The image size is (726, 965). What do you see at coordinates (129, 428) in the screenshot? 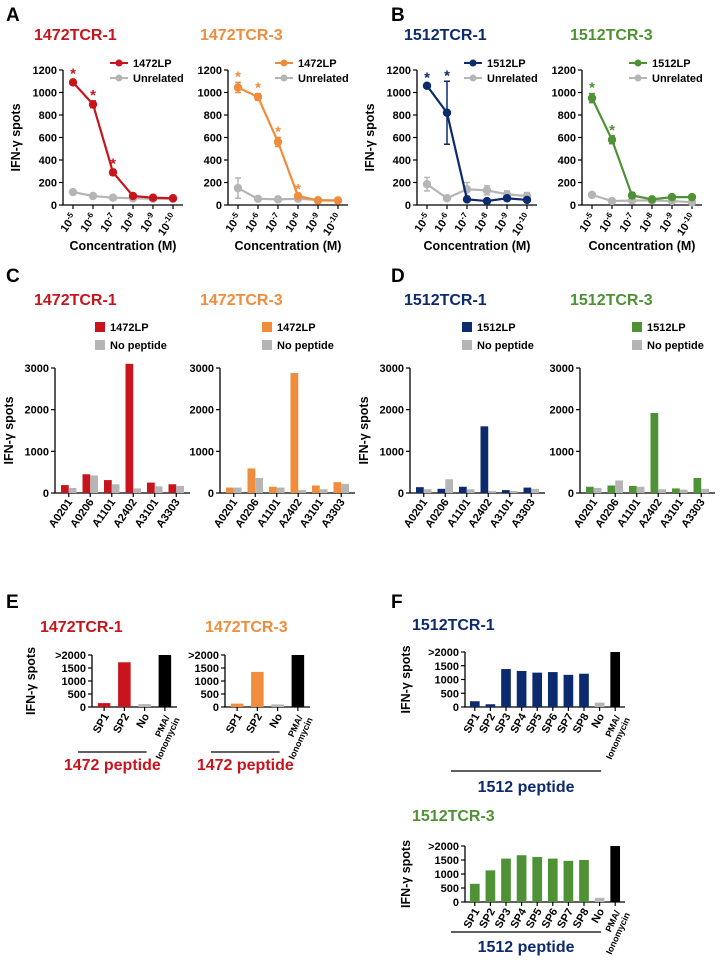
I see `bar-1472LP-A2402` at bounding box center [129, 428].